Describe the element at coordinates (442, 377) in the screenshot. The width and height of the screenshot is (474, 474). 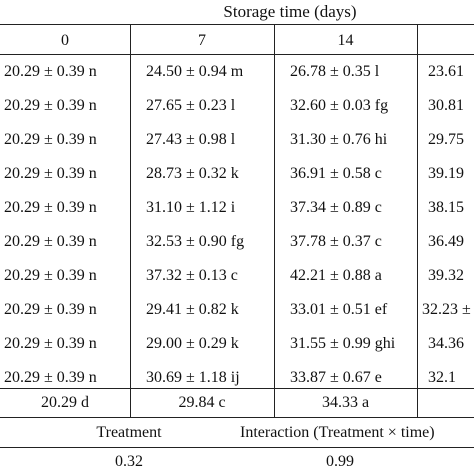
I see `table-cell: 32.1` at that location.